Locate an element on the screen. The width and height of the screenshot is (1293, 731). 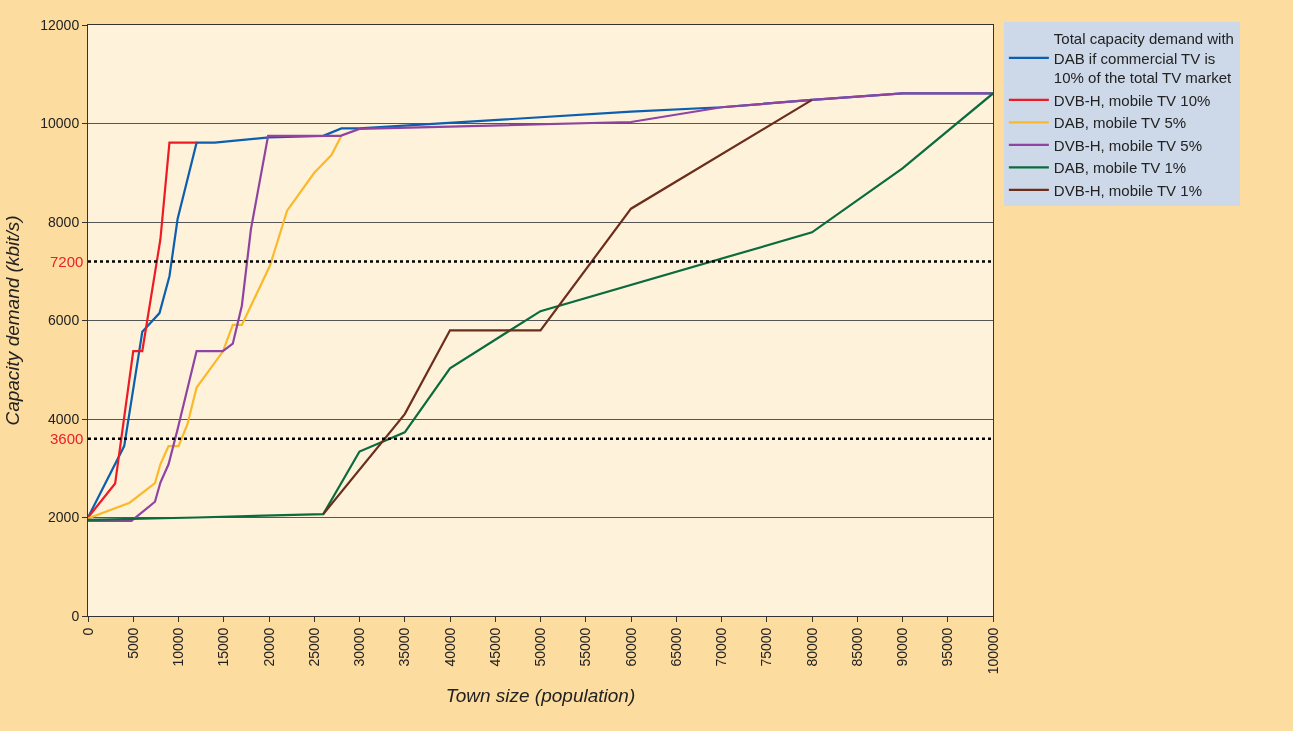
legend-label: DAB, mobile TV 1% is located at coordinates (1120, 168).